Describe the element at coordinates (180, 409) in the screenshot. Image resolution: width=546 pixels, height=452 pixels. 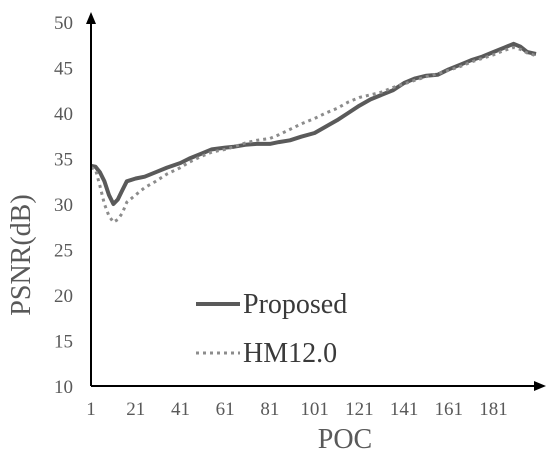
I see `x-tick-label: 41` at that location.